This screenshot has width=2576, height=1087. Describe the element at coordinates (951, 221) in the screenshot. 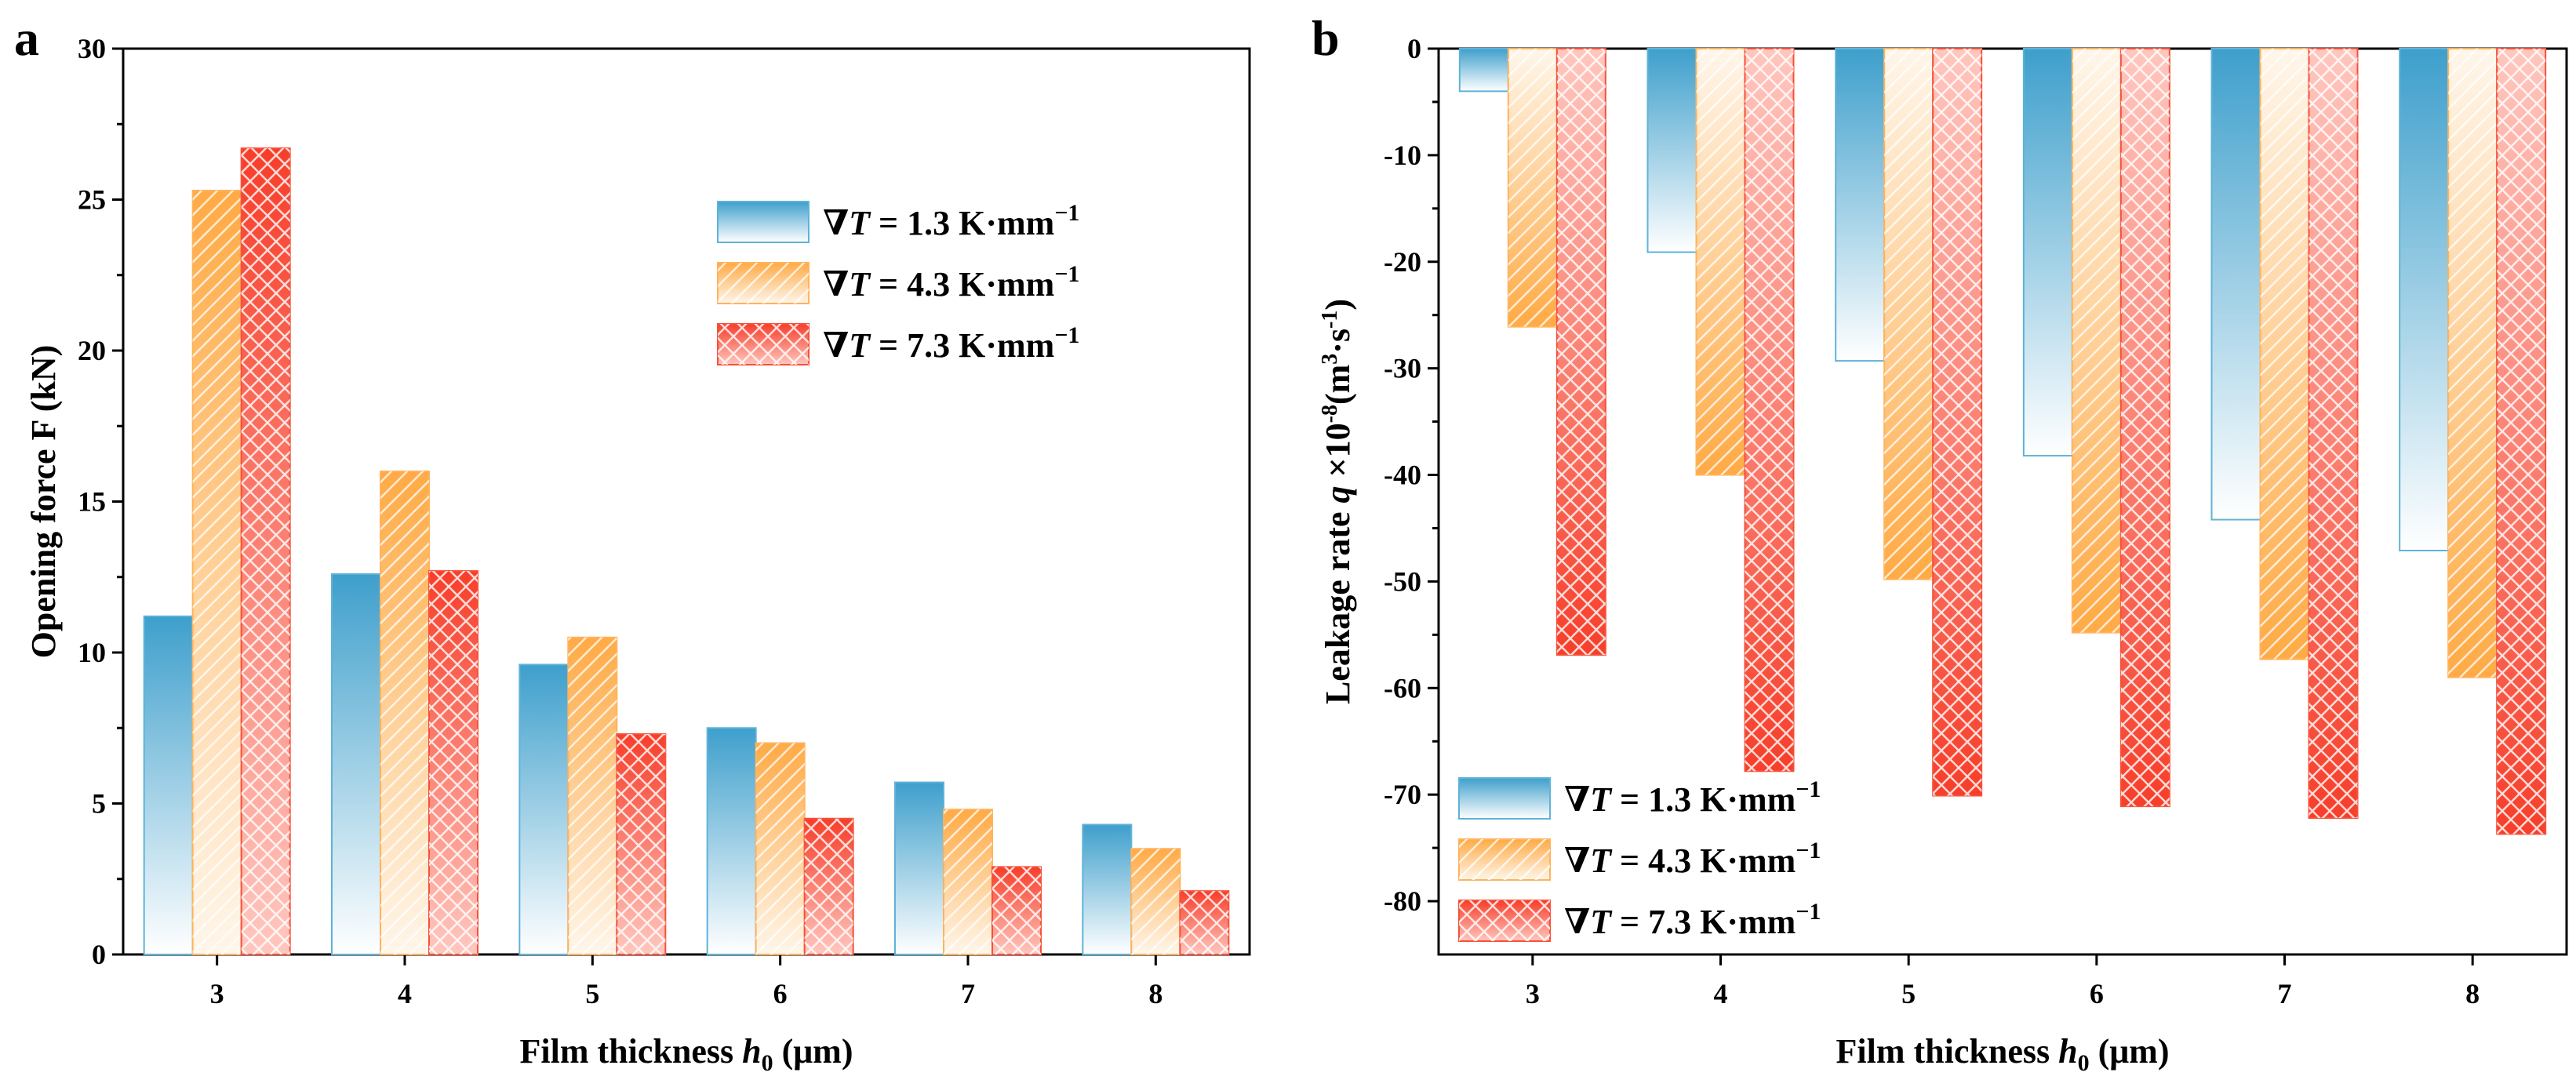

I see `legend-label: ∇T = 1.3 K·mm−1` at that location.